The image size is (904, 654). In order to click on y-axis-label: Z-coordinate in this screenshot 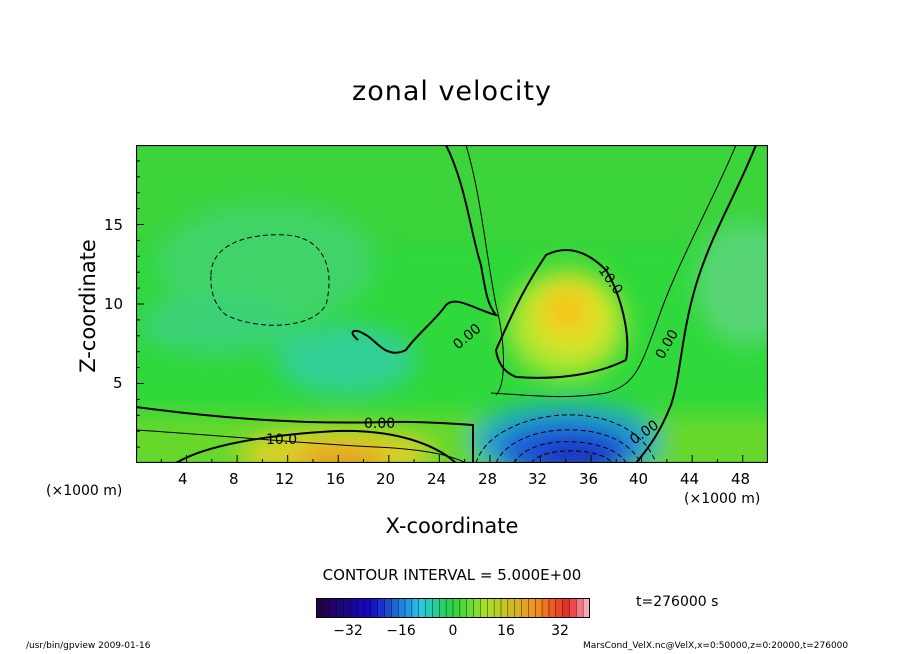, I will do `click(88, 306)`.